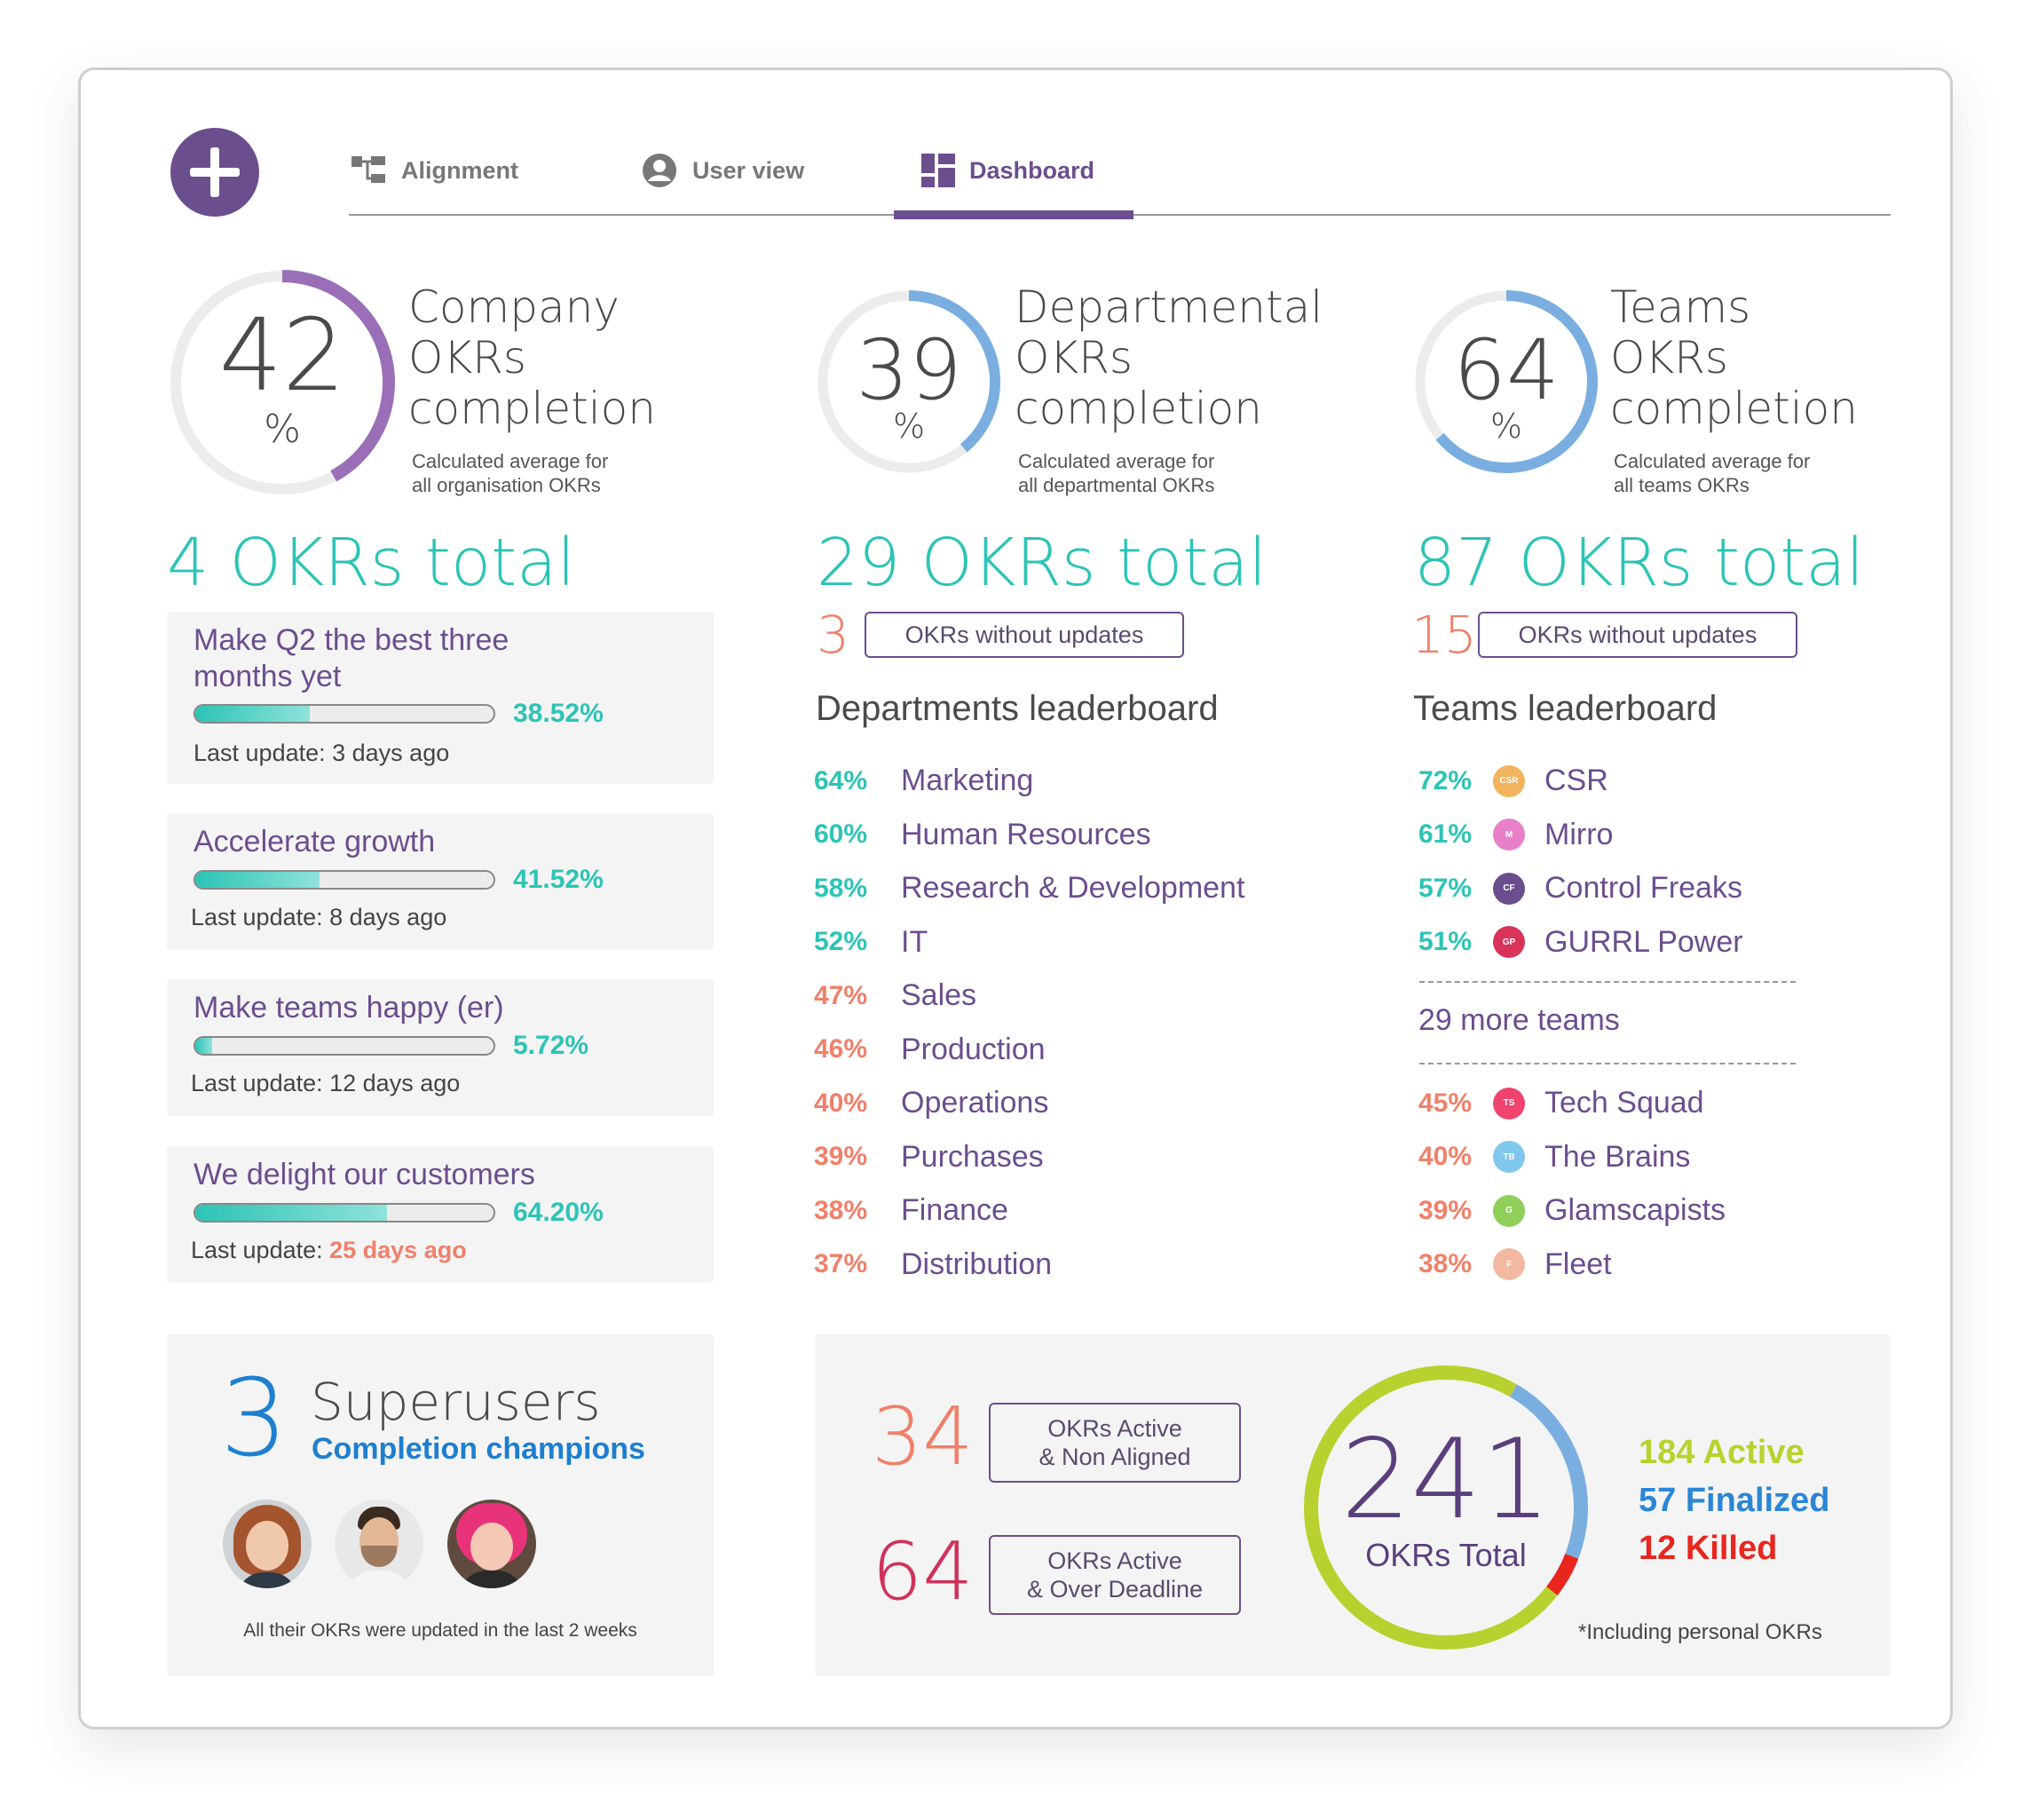  I want to click on leaderboard-name: Mirro, so click(1579, 834).